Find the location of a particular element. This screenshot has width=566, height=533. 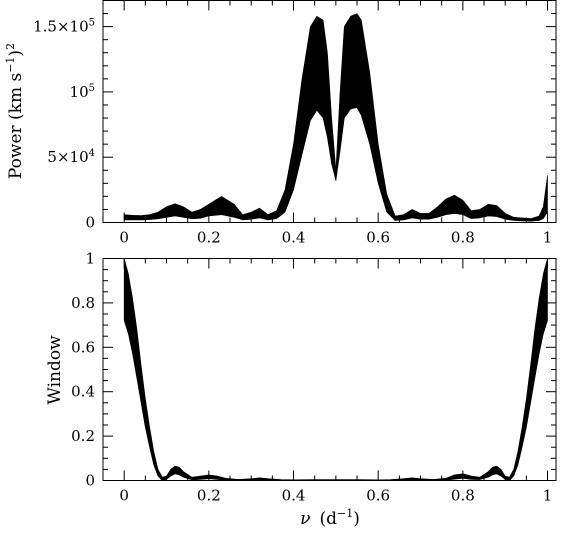

window-xtick-label: 0.4 is located at coordinates (294, 496).